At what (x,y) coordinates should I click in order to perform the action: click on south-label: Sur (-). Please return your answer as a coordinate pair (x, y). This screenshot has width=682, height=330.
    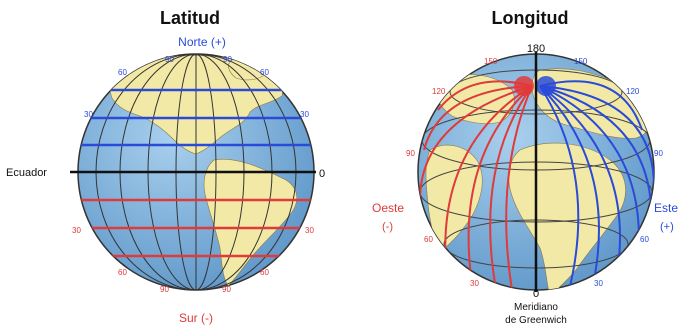
    Looking at the image, I should click on (196, 318).